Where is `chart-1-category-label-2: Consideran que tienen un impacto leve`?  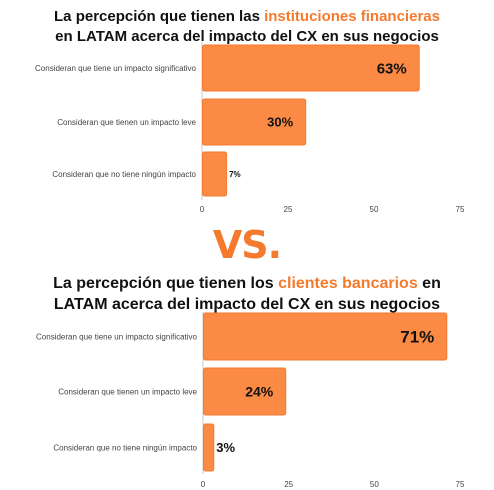
chart-1-category-label-2: Consideran que tienen un impacto leve is located at coordinates (126, 122).